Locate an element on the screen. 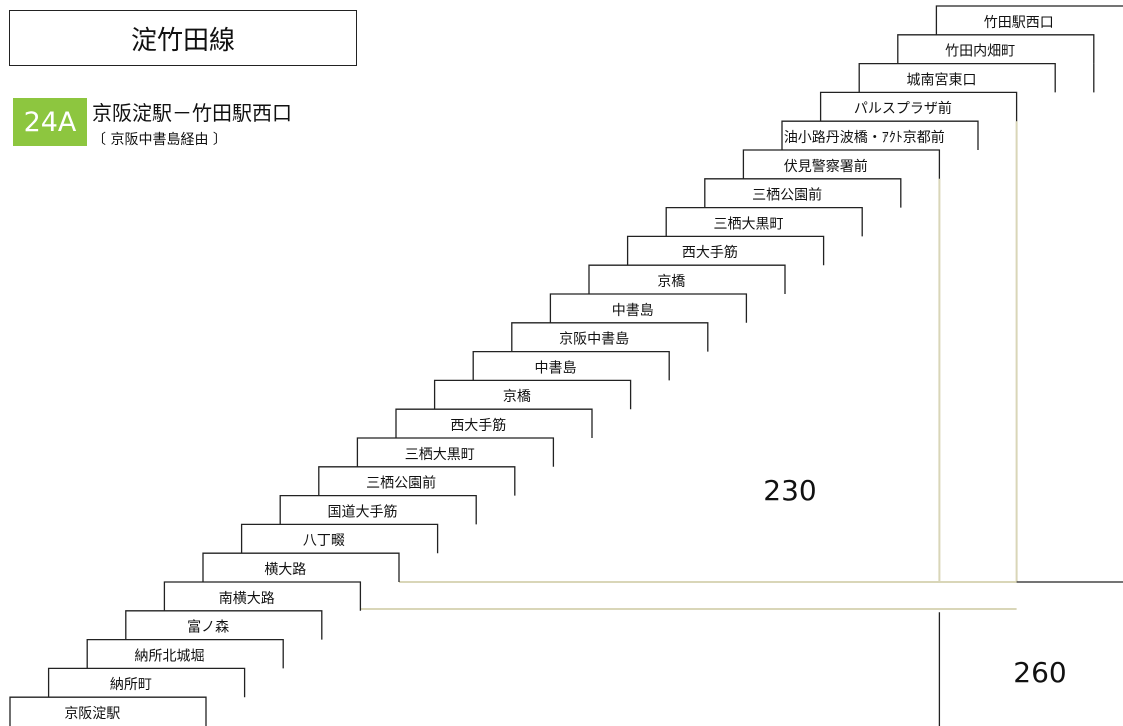 This screenshot has width=1123, height=726. stop-label: 油小路丹波橋・ｱｸﾄ京都前 is located at coordinates (864, 137).